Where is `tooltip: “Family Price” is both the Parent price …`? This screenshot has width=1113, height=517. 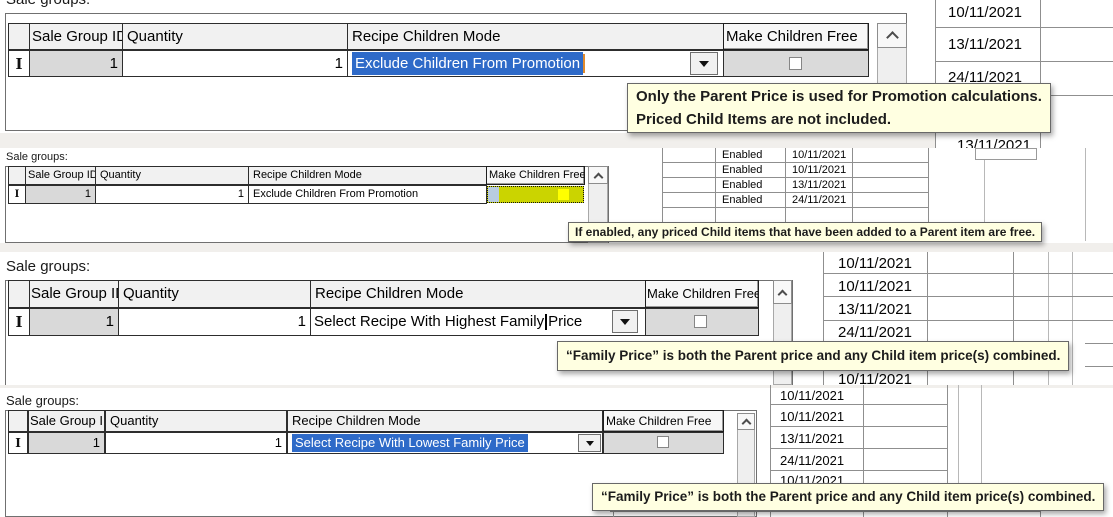
tooltip: “Family Price” is both the Parent price … is located at coordinates (848, 497).